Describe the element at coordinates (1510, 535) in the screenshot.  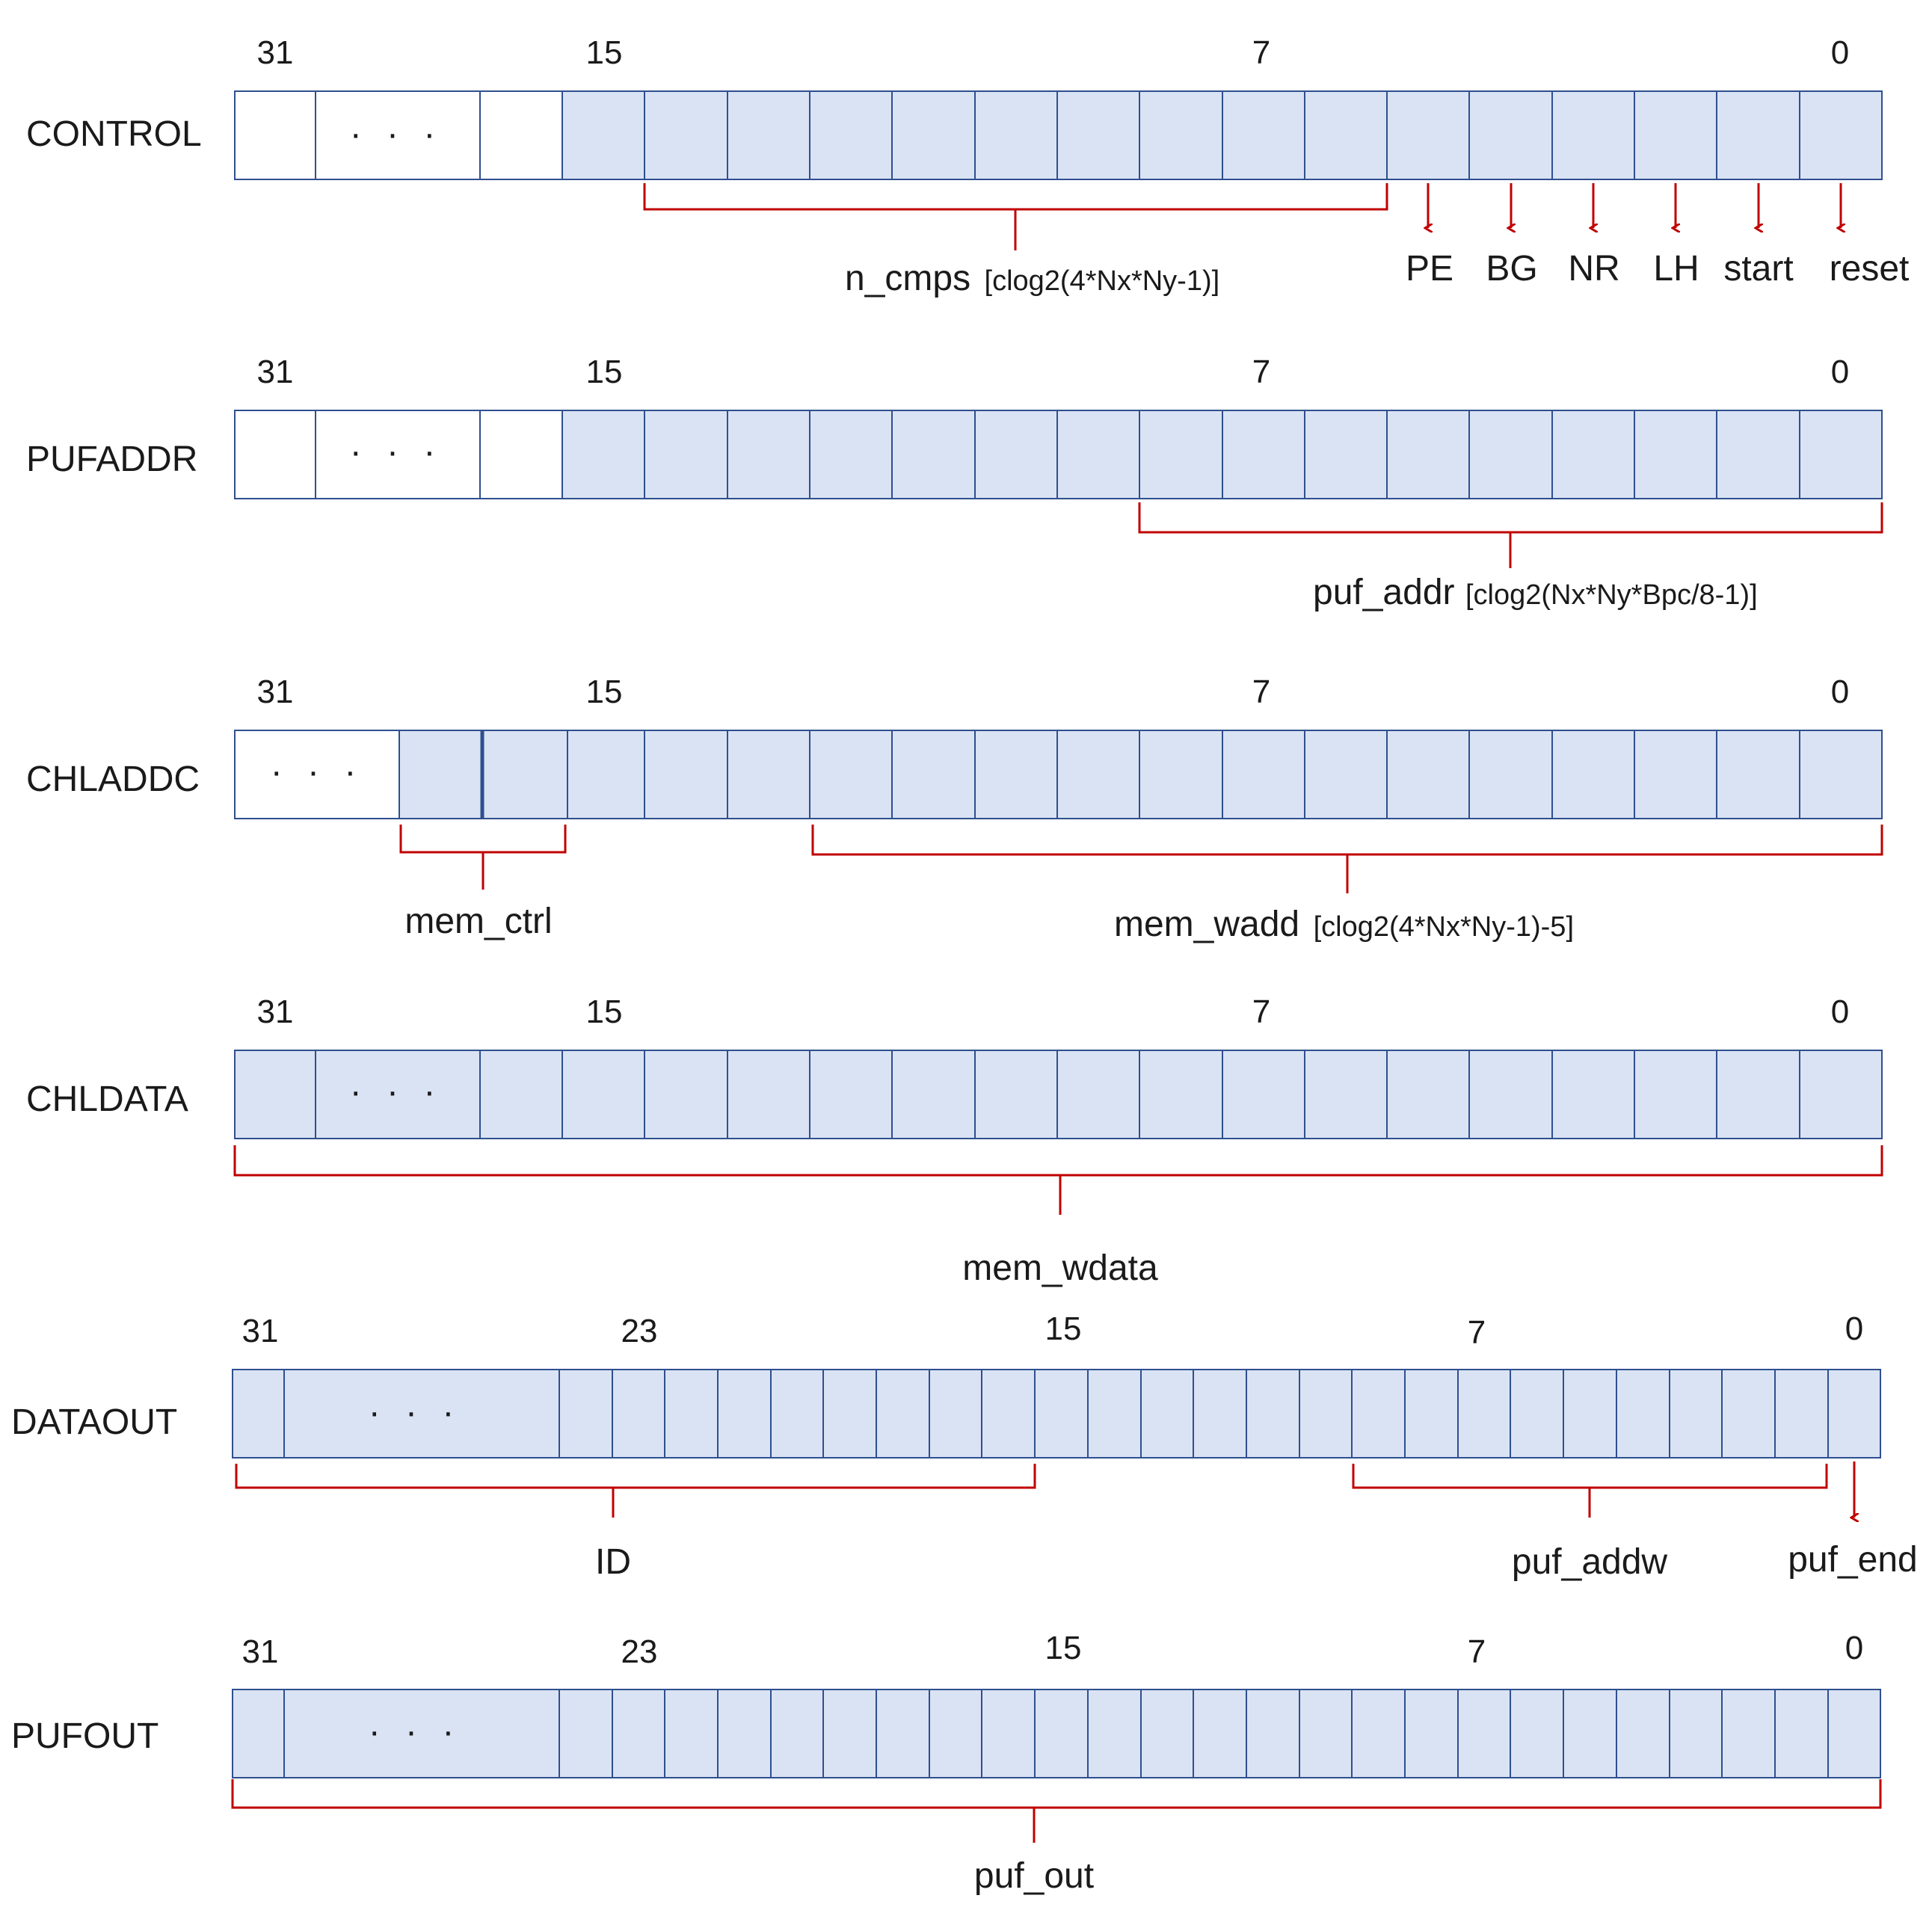
I see `field-puf-addr-bracket` at that location.